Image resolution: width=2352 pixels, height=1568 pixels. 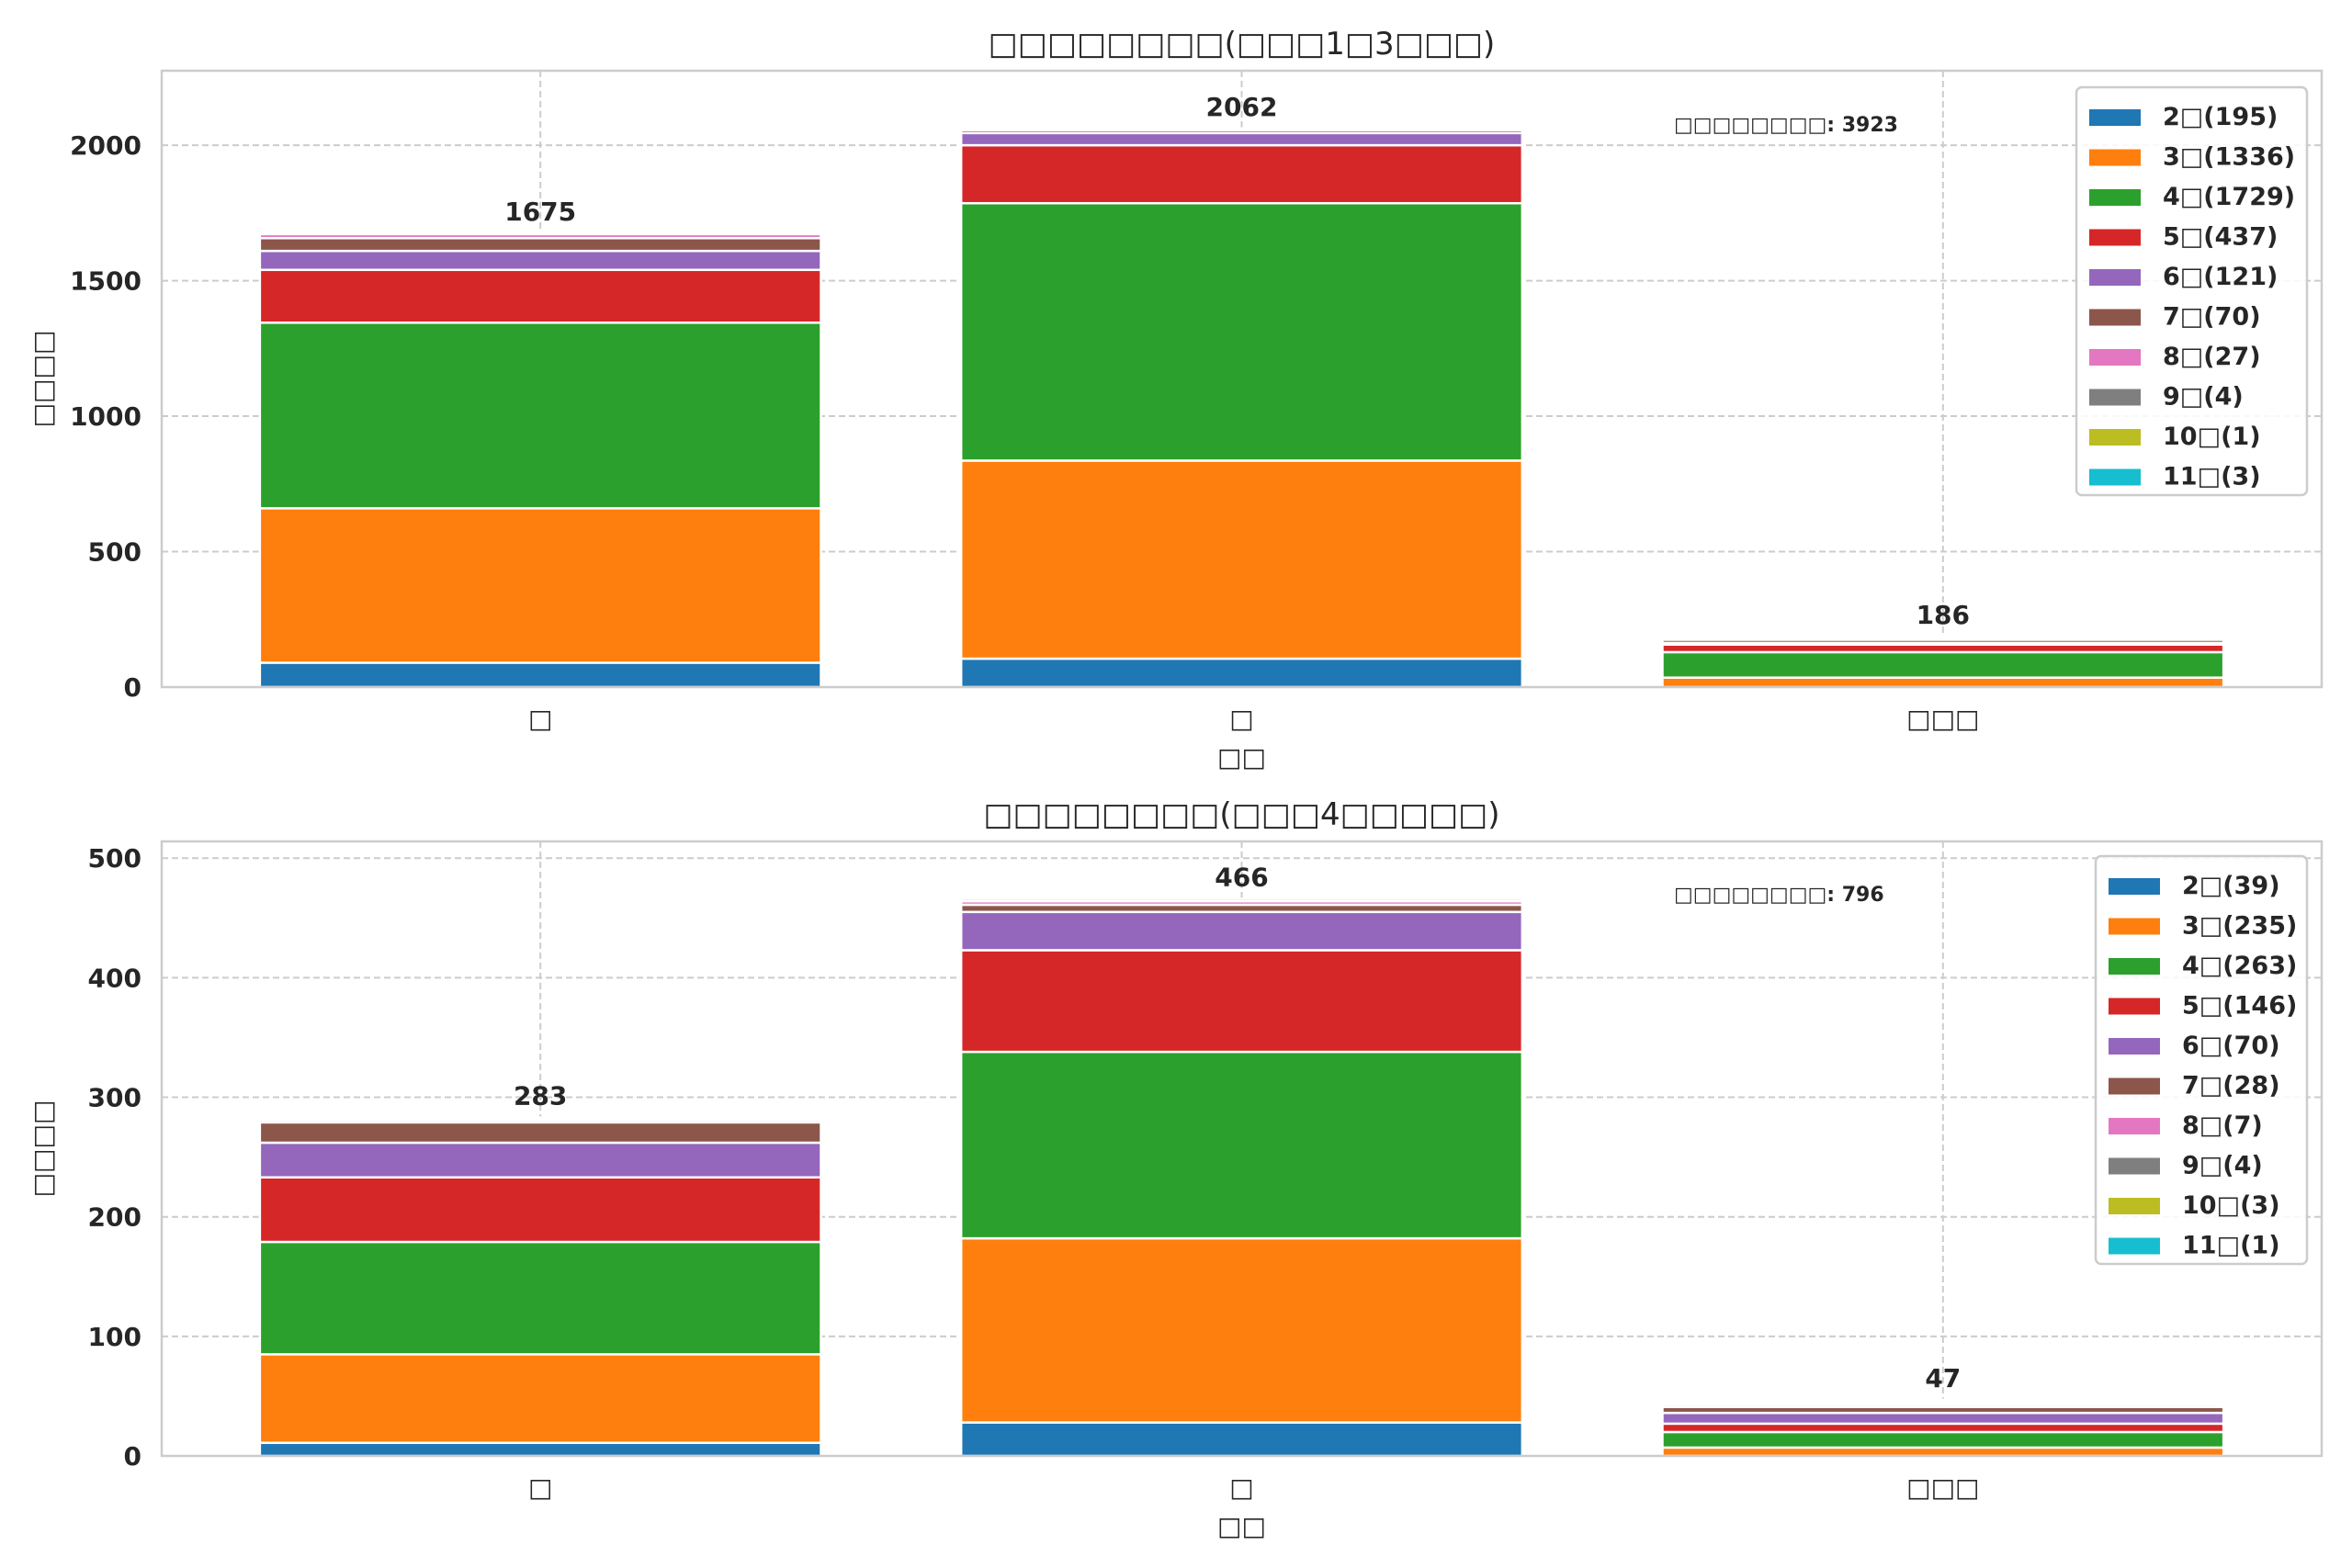 What do you see at coordinates (1786, 126) in the screenshot?
I see `total-annotation: □□□□□□□□: 3923` at bounding box center [1786, 126].